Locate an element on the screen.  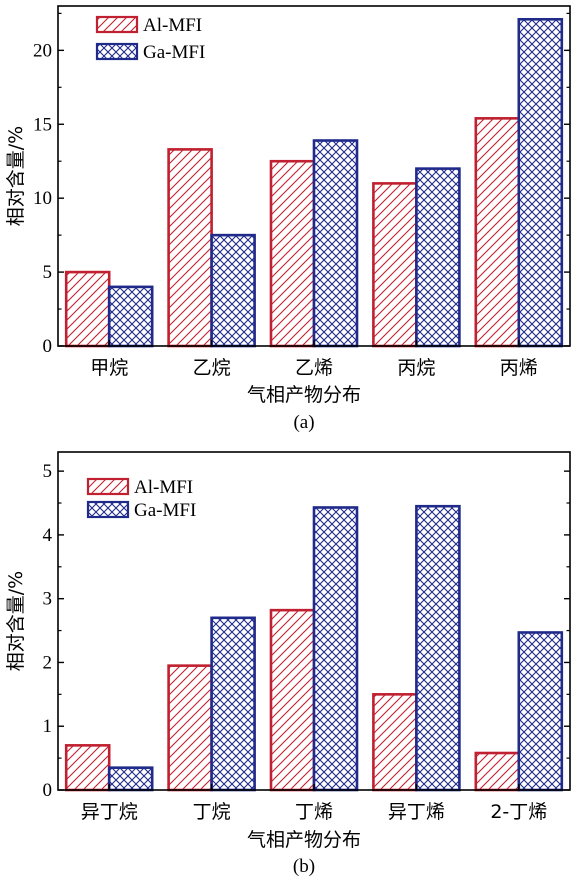
x-category-label: 丁烯 is located at coordinates (314, 812).